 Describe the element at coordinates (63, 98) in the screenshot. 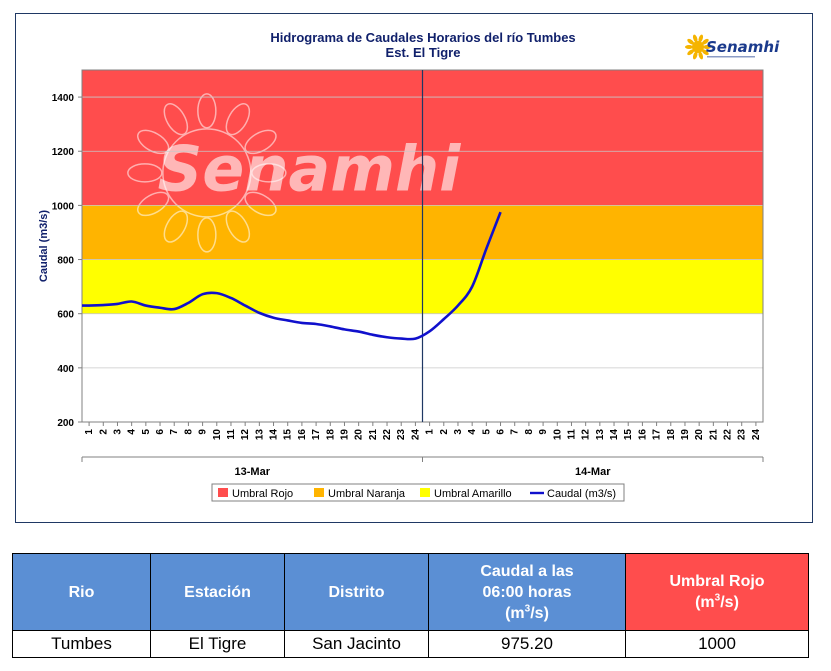

I see `y-tick-label: 1400` at that location.